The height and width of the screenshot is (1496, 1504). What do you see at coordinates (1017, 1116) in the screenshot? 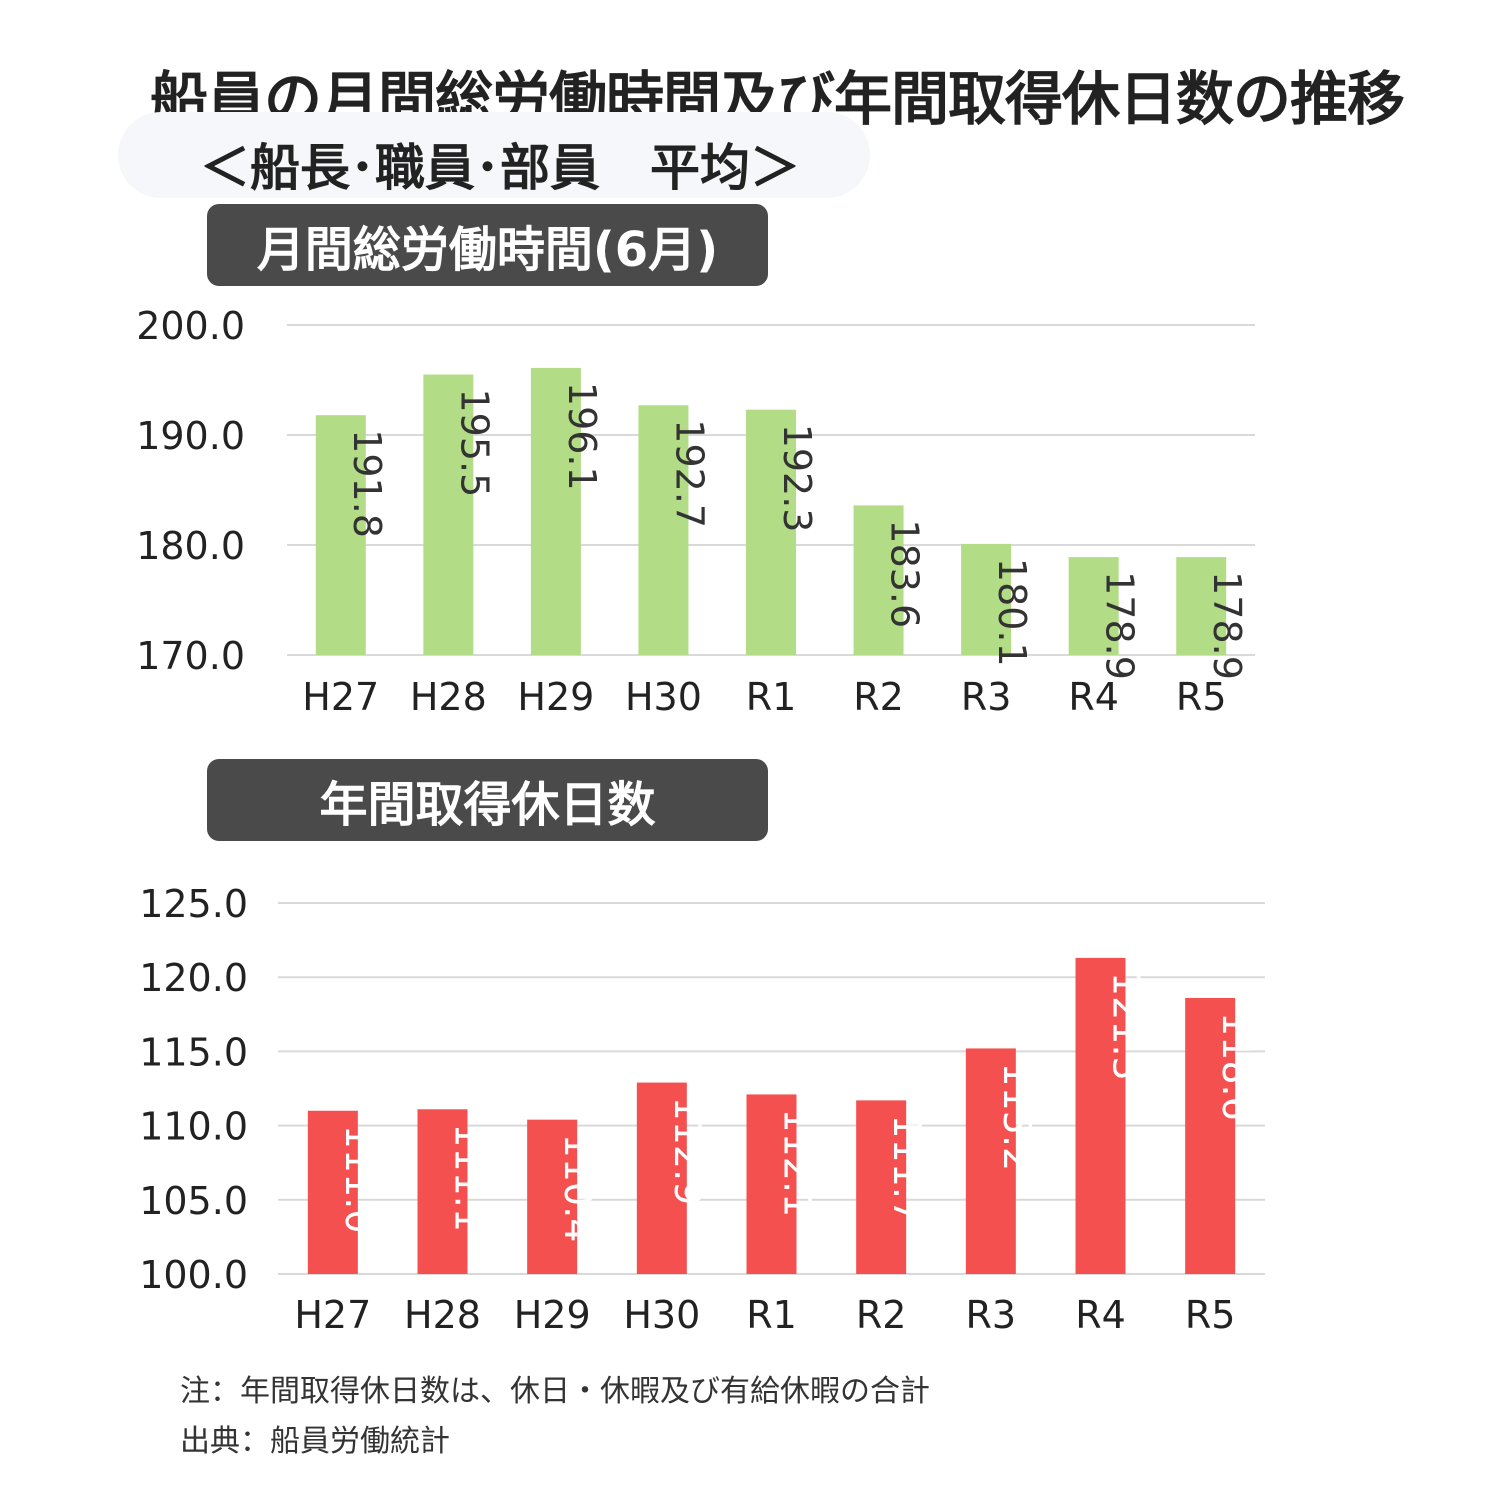
I see `bar-value-label: 115.2` at bounding box center [1017, 1116].